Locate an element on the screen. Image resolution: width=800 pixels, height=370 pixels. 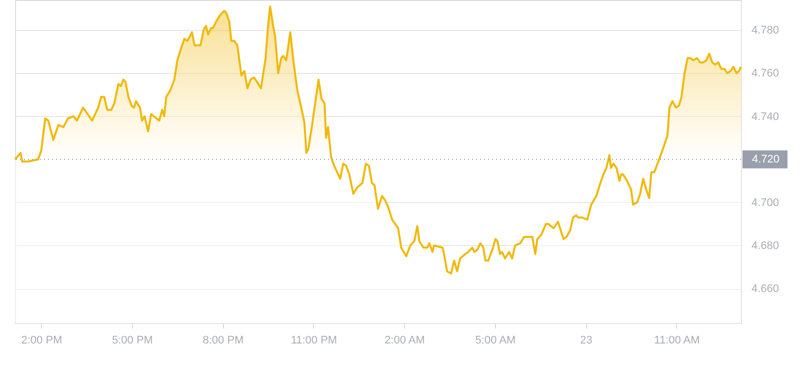
x-tick-label: 5:00 PM is located at coordinates (132, 340).